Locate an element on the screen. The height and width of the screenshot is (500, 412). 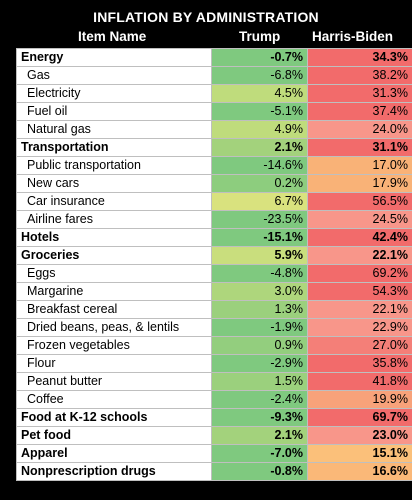
item-name-cell: Transportation is located at coordinates (114, 147).